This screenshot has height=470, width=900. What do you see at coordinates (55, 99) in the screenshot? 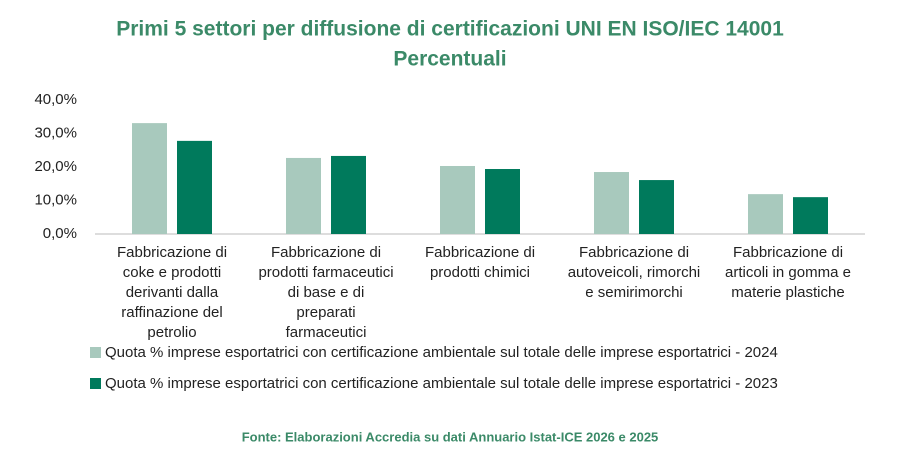
I see `y-tick-label: 40,0%` at bounding box center [55, 99].